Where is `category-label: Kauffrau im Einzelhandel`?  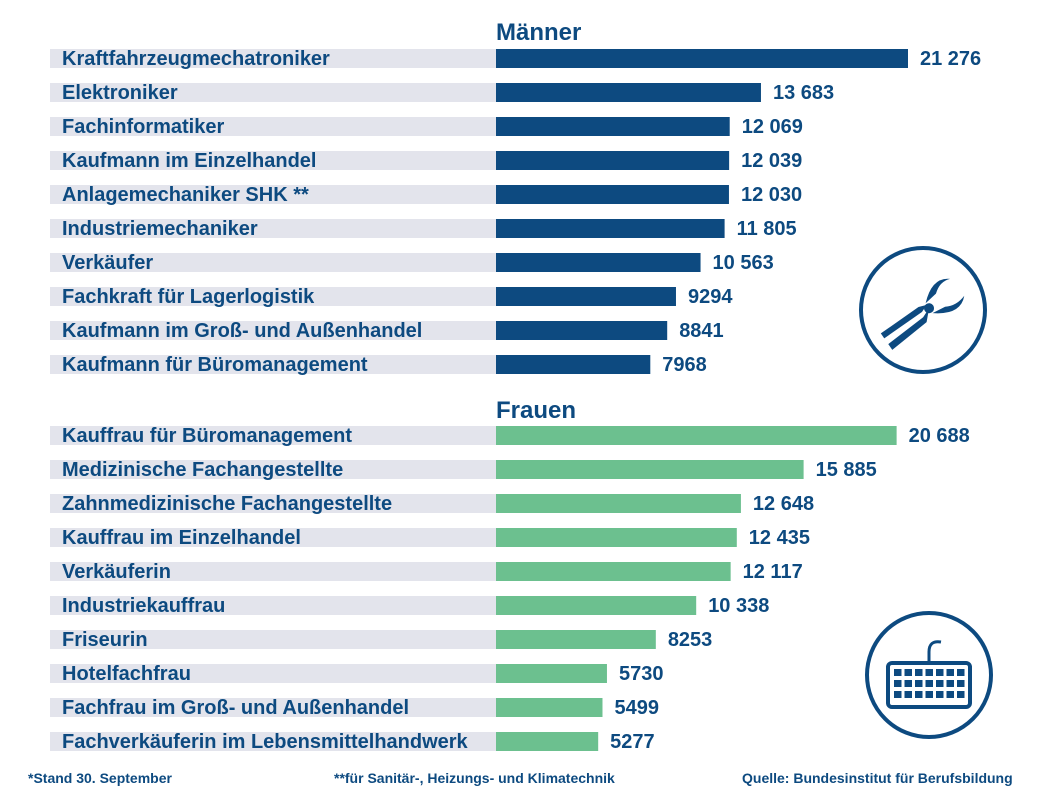
category-label: Kauffrau im Einzelhandel is located at coordinates (181, 538).